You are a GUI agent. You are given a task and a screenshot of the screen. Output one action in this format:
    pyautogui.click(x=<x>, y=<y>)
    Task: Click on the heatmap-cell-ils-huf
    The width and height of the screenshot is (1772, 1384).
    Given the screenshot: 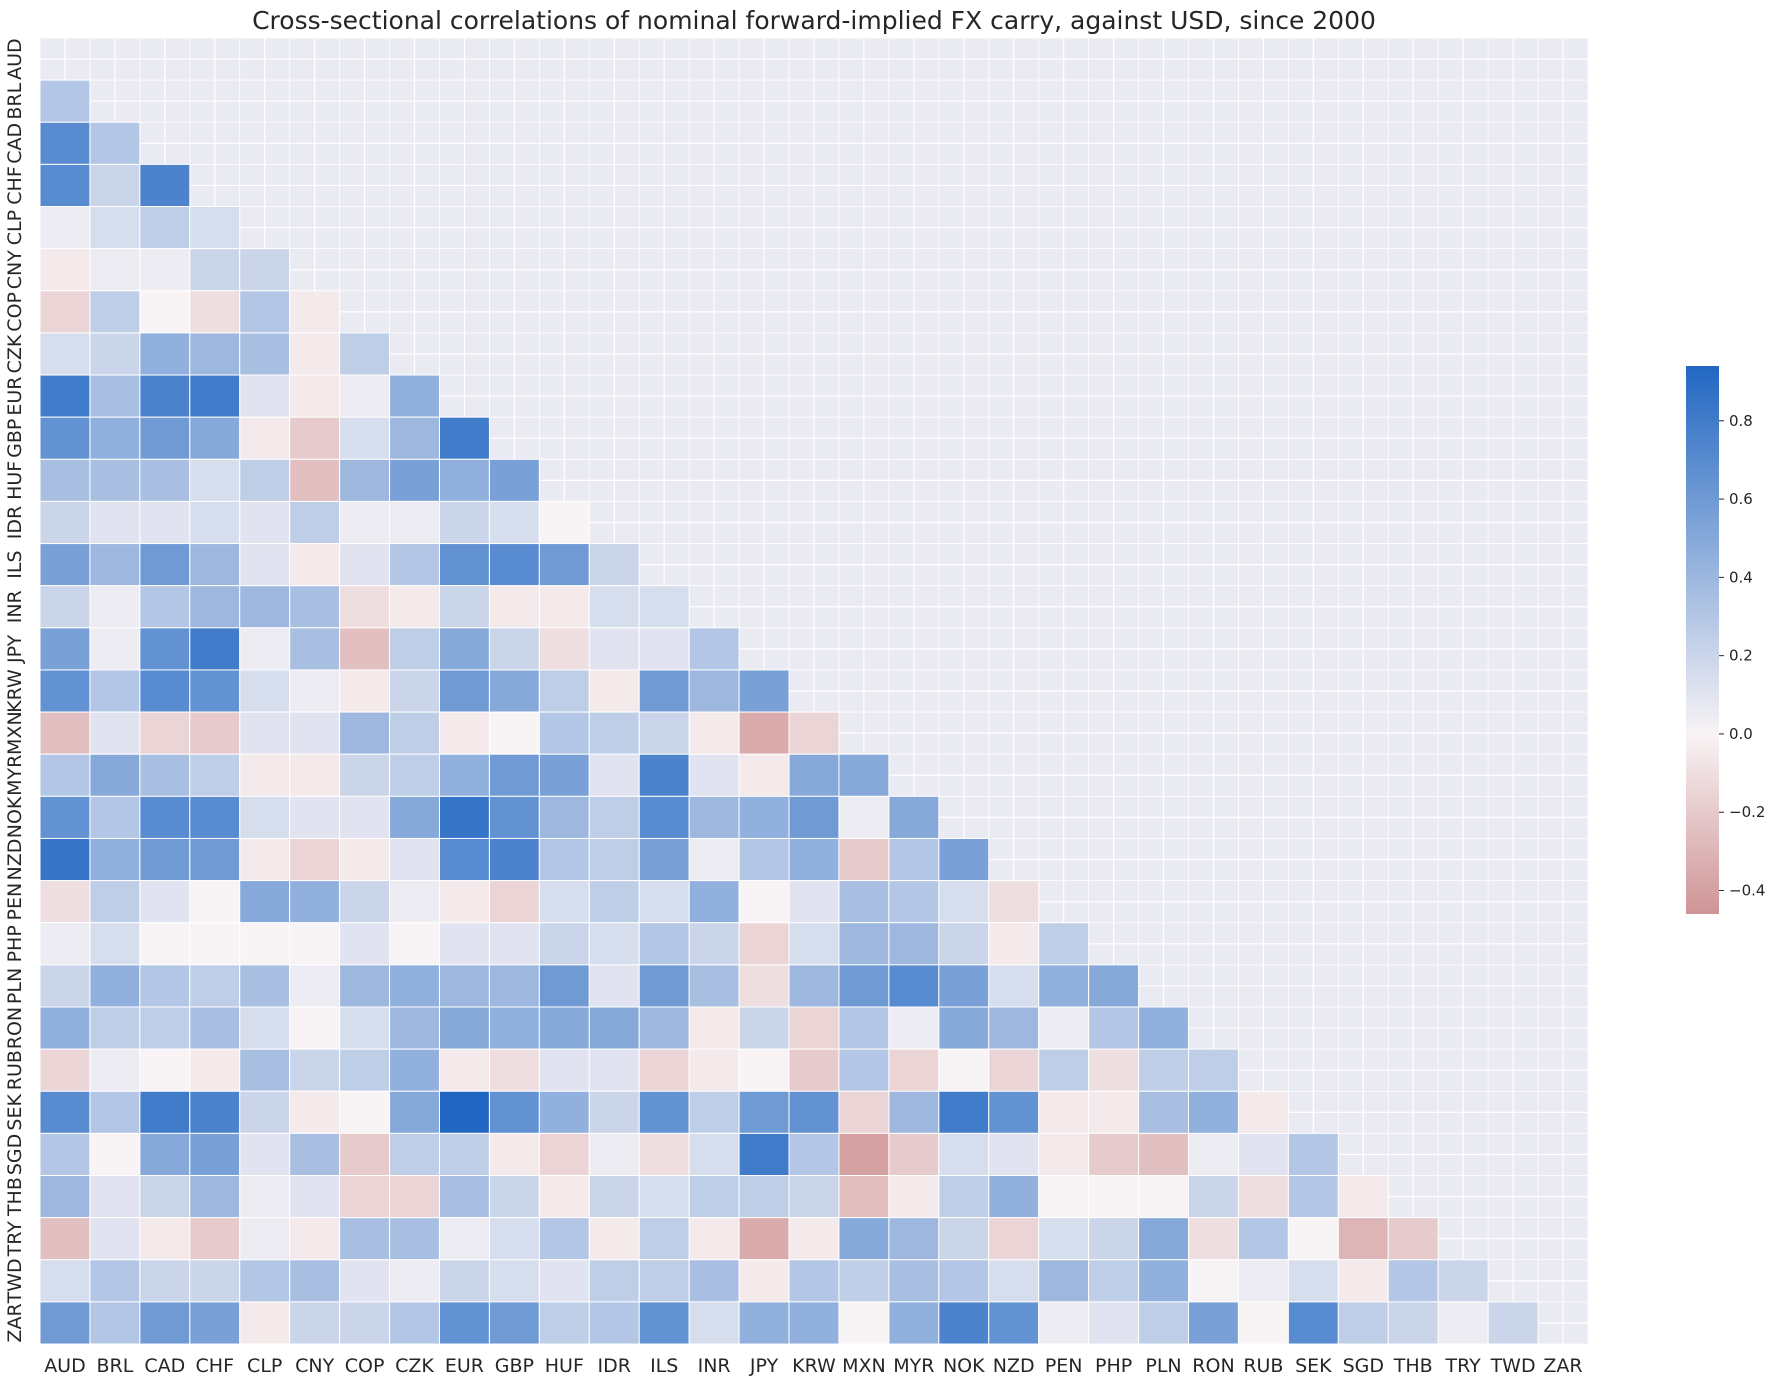 What is the action you would take?
    pyautogui.click(x=564, y=565)
    